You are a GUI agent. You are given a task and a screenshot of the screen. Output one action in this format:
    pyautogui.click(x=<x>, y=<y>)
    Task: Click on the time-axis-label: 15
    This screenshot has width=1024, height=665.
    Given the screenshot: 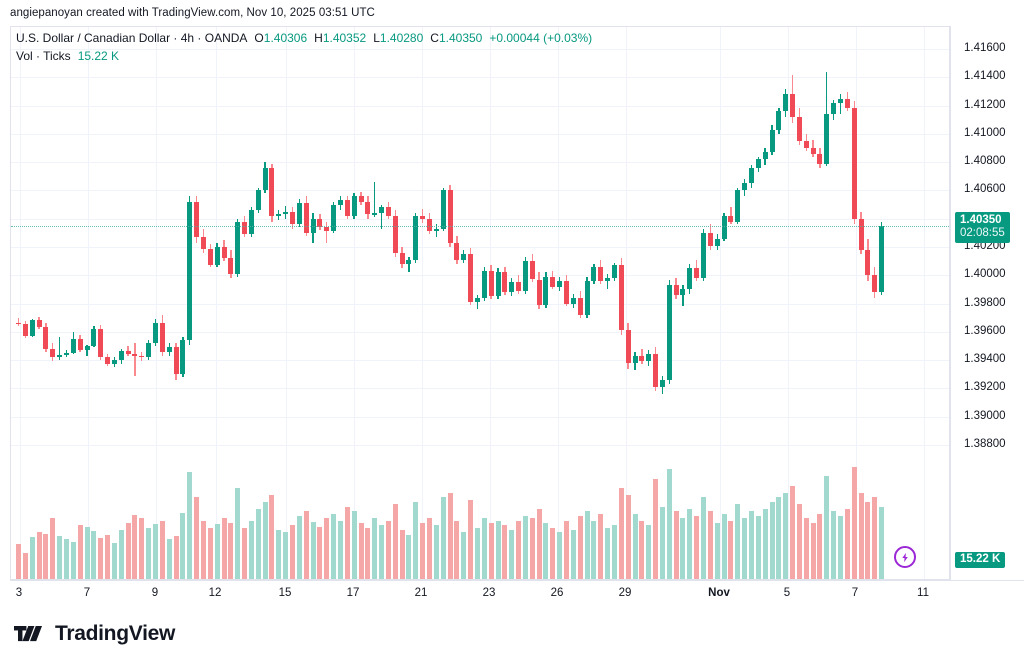 What is the action you would take?
    pyautogui.click(x=285, y=593)
    